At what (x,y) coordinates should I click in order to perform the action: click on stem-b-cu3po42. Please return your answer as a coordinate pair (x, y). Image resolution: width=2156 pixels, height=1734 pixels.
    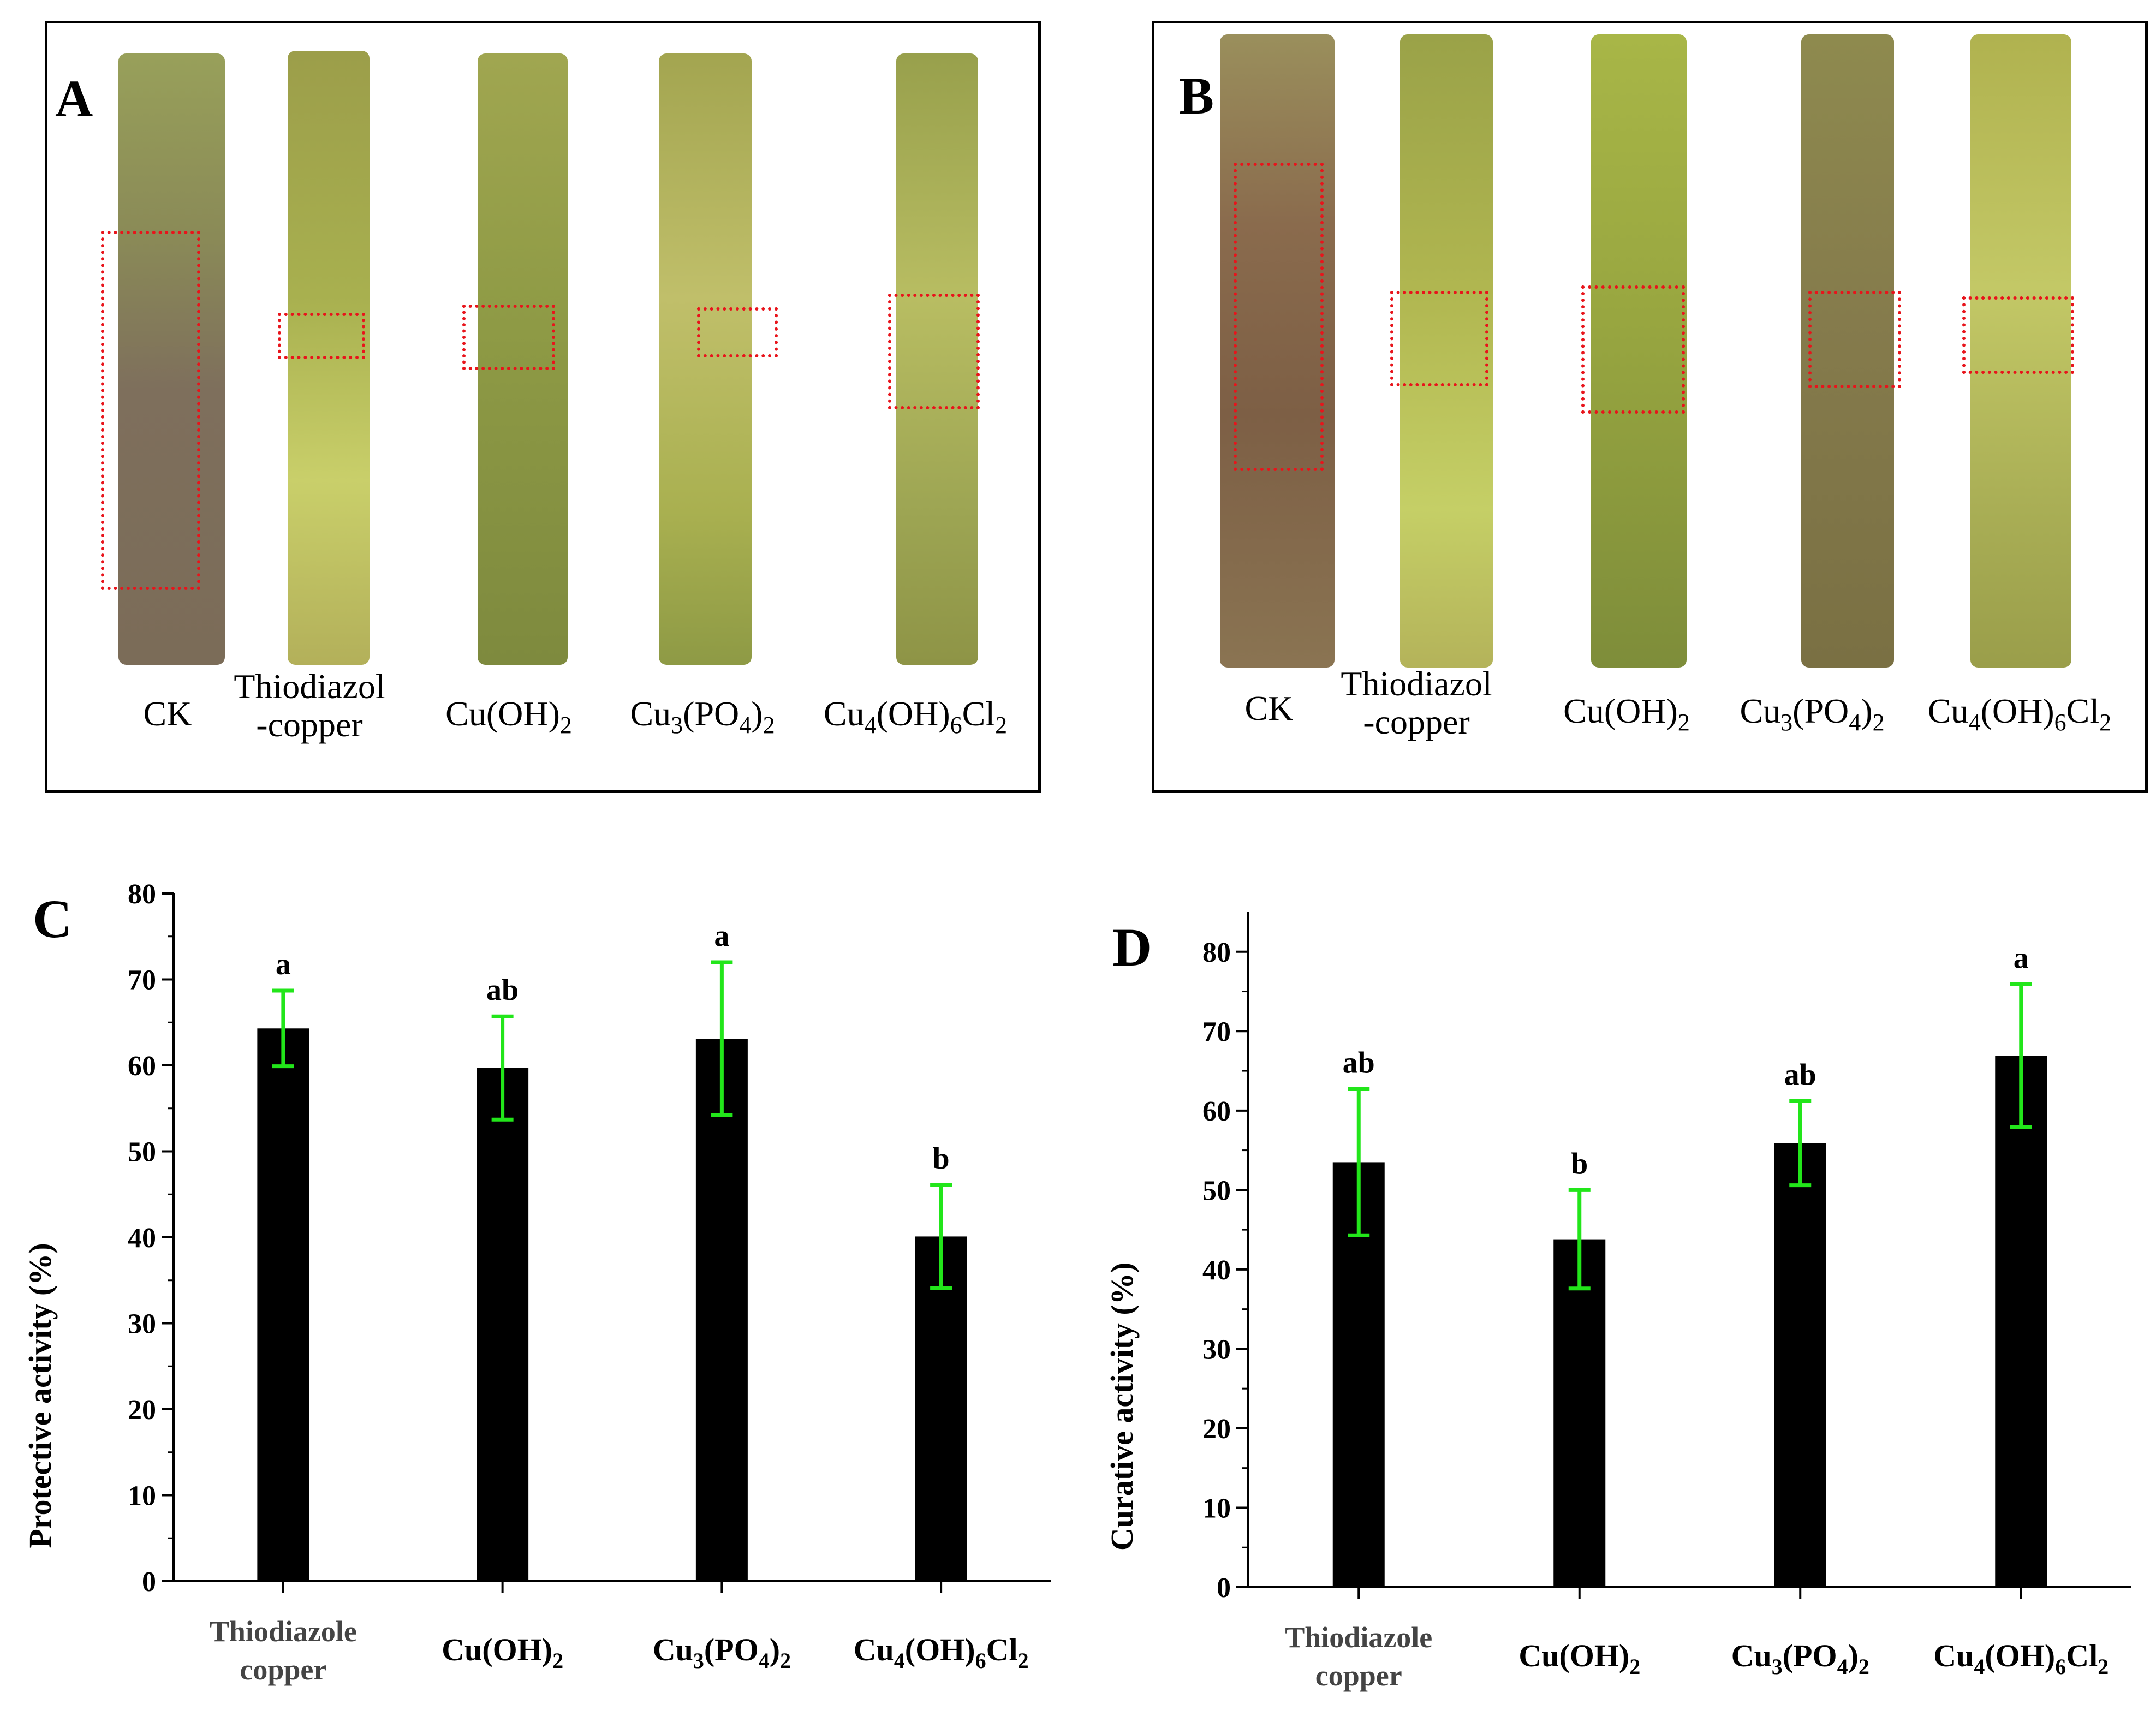
    Looking at the image, I should click on (1847, 351).